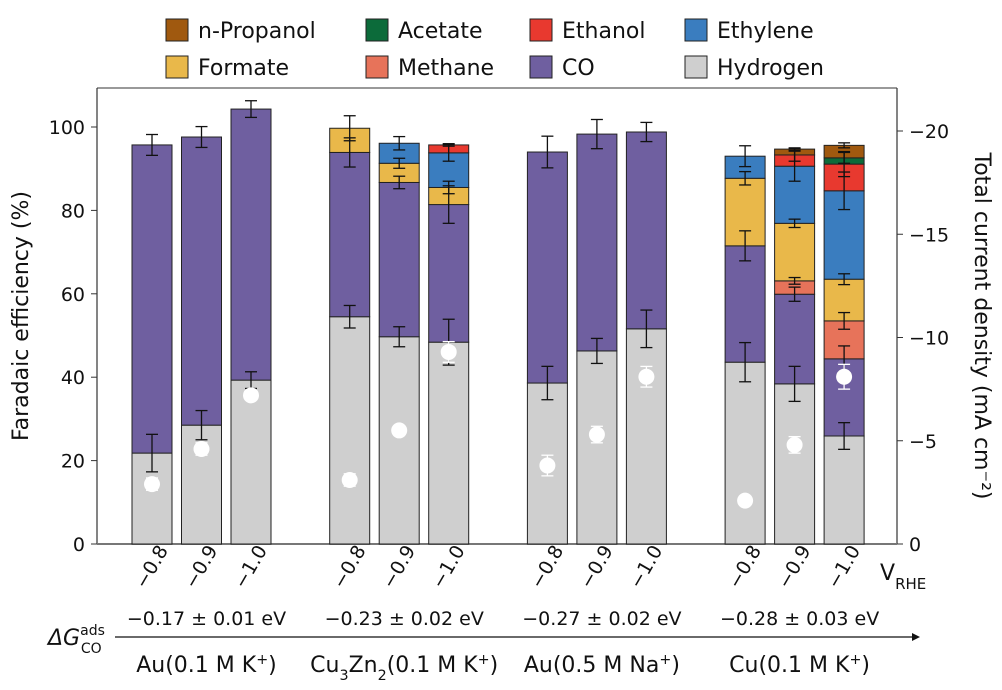 The width and height of the screenshot is (1002, 690). Describe the element at coordinates (578, 68) in the screenshot. I see `legend-label-co: CO` at that location.